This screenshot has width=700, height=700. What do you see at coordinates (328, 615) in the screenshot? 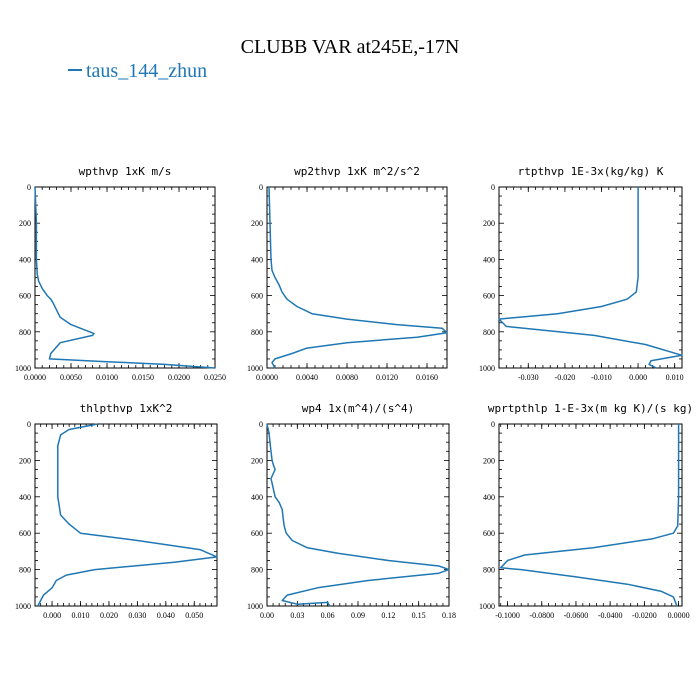
I see `x-tick-label: 0.06` at bounding box center [328, 615].